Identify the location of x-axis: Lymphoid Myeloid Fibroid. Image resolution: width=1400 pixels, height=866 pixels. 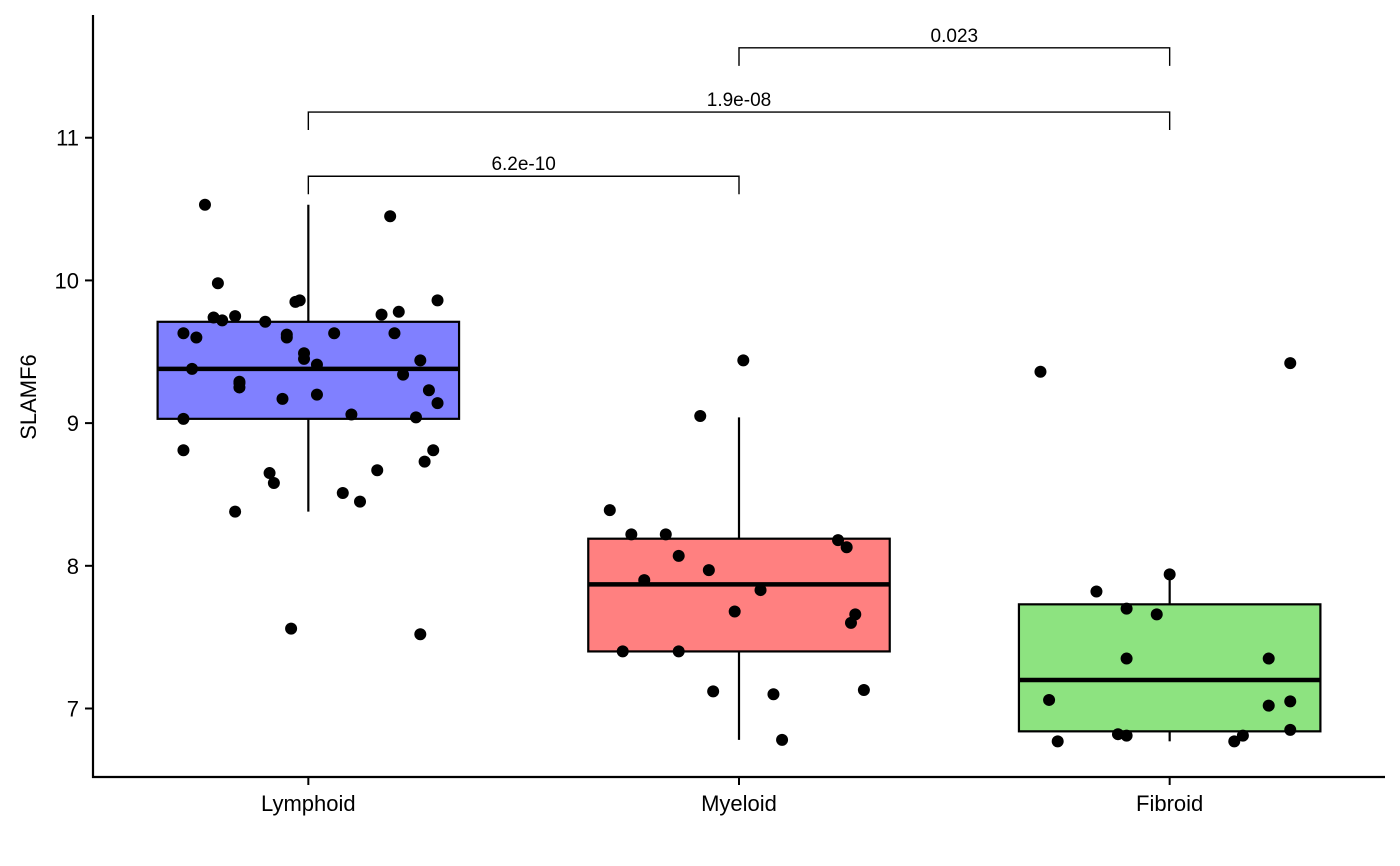
(732, 796).